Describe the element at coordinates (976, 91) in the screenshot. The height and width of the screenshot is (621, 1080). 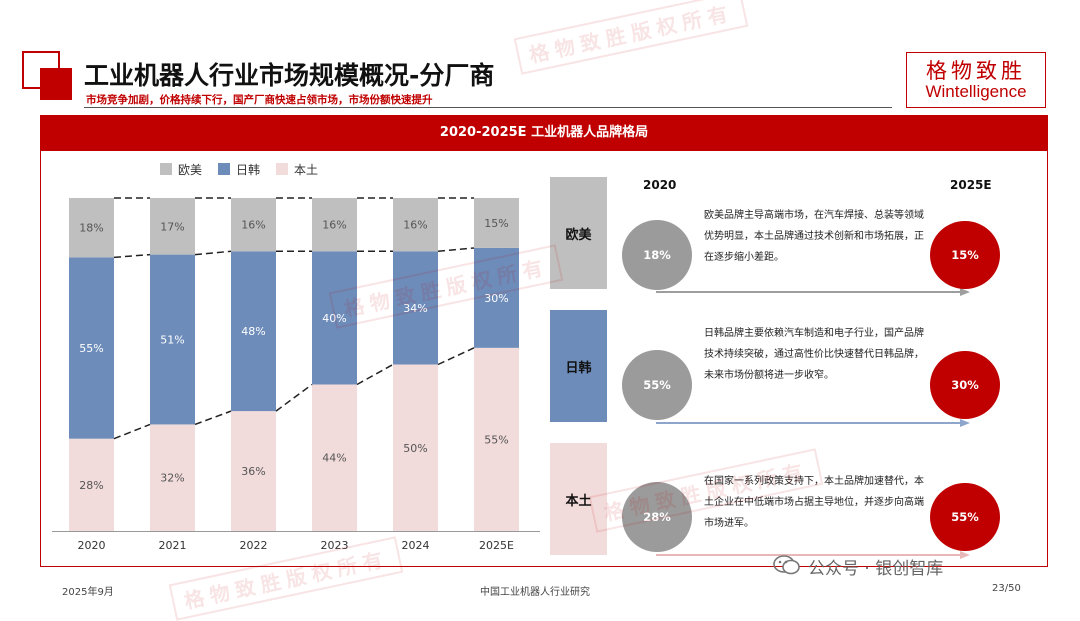
I see `brand-name-en: Wintelligence` at that location.